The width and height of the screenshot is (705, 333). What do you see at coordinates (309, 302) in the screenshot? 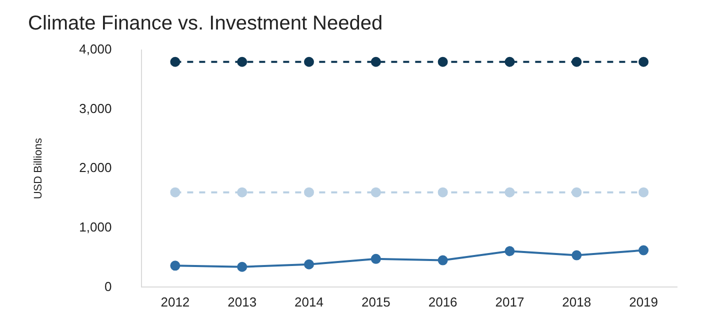
I see `x-tick-label: 2014` at bounding box center [309, 302].